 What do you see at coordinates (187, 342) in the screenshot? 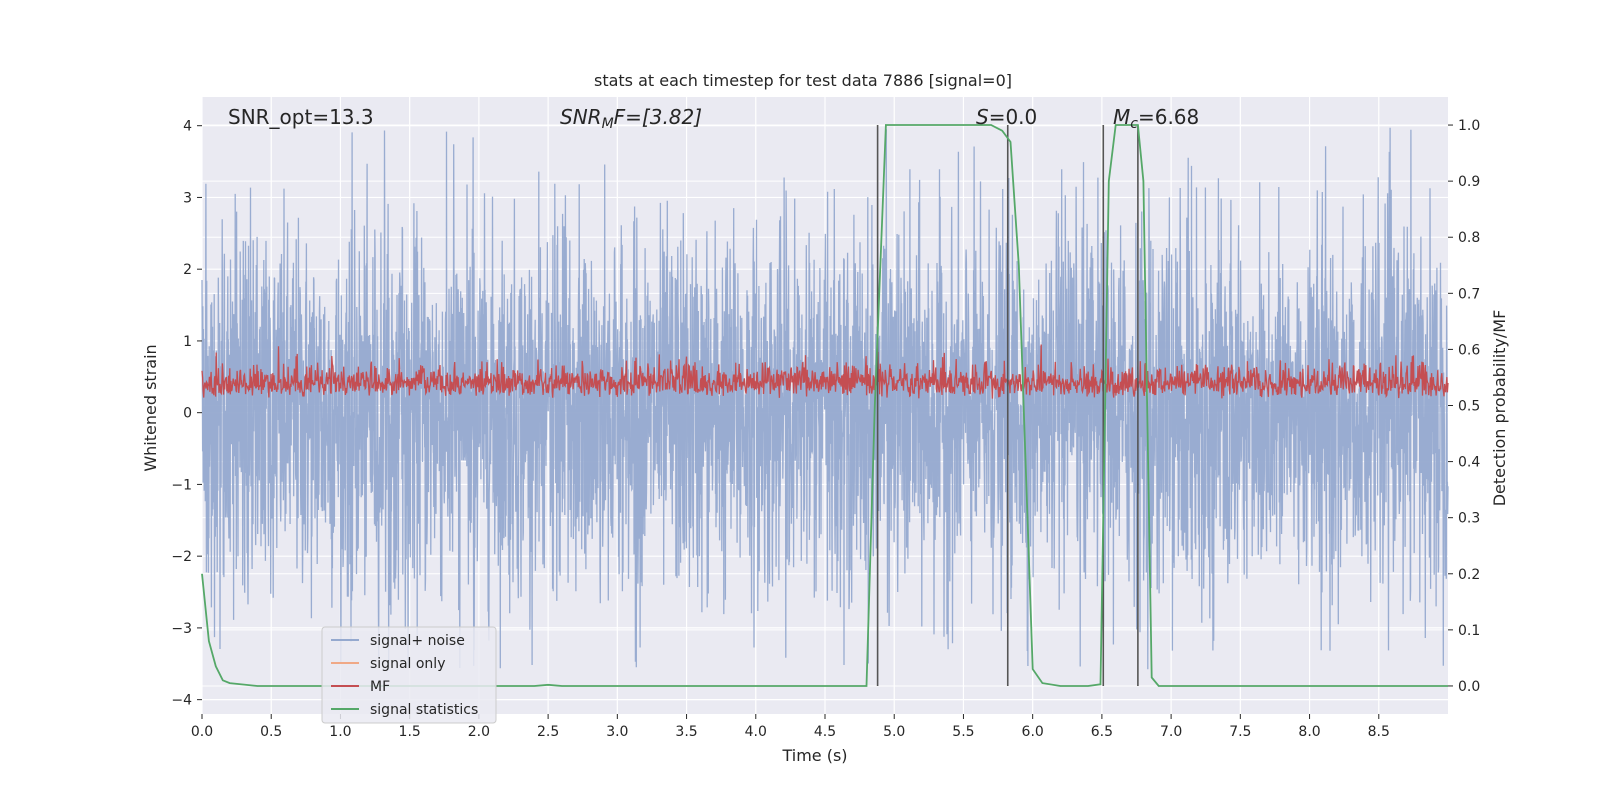
I see `y-tick-label: 1` at bounding box center [187, 342].